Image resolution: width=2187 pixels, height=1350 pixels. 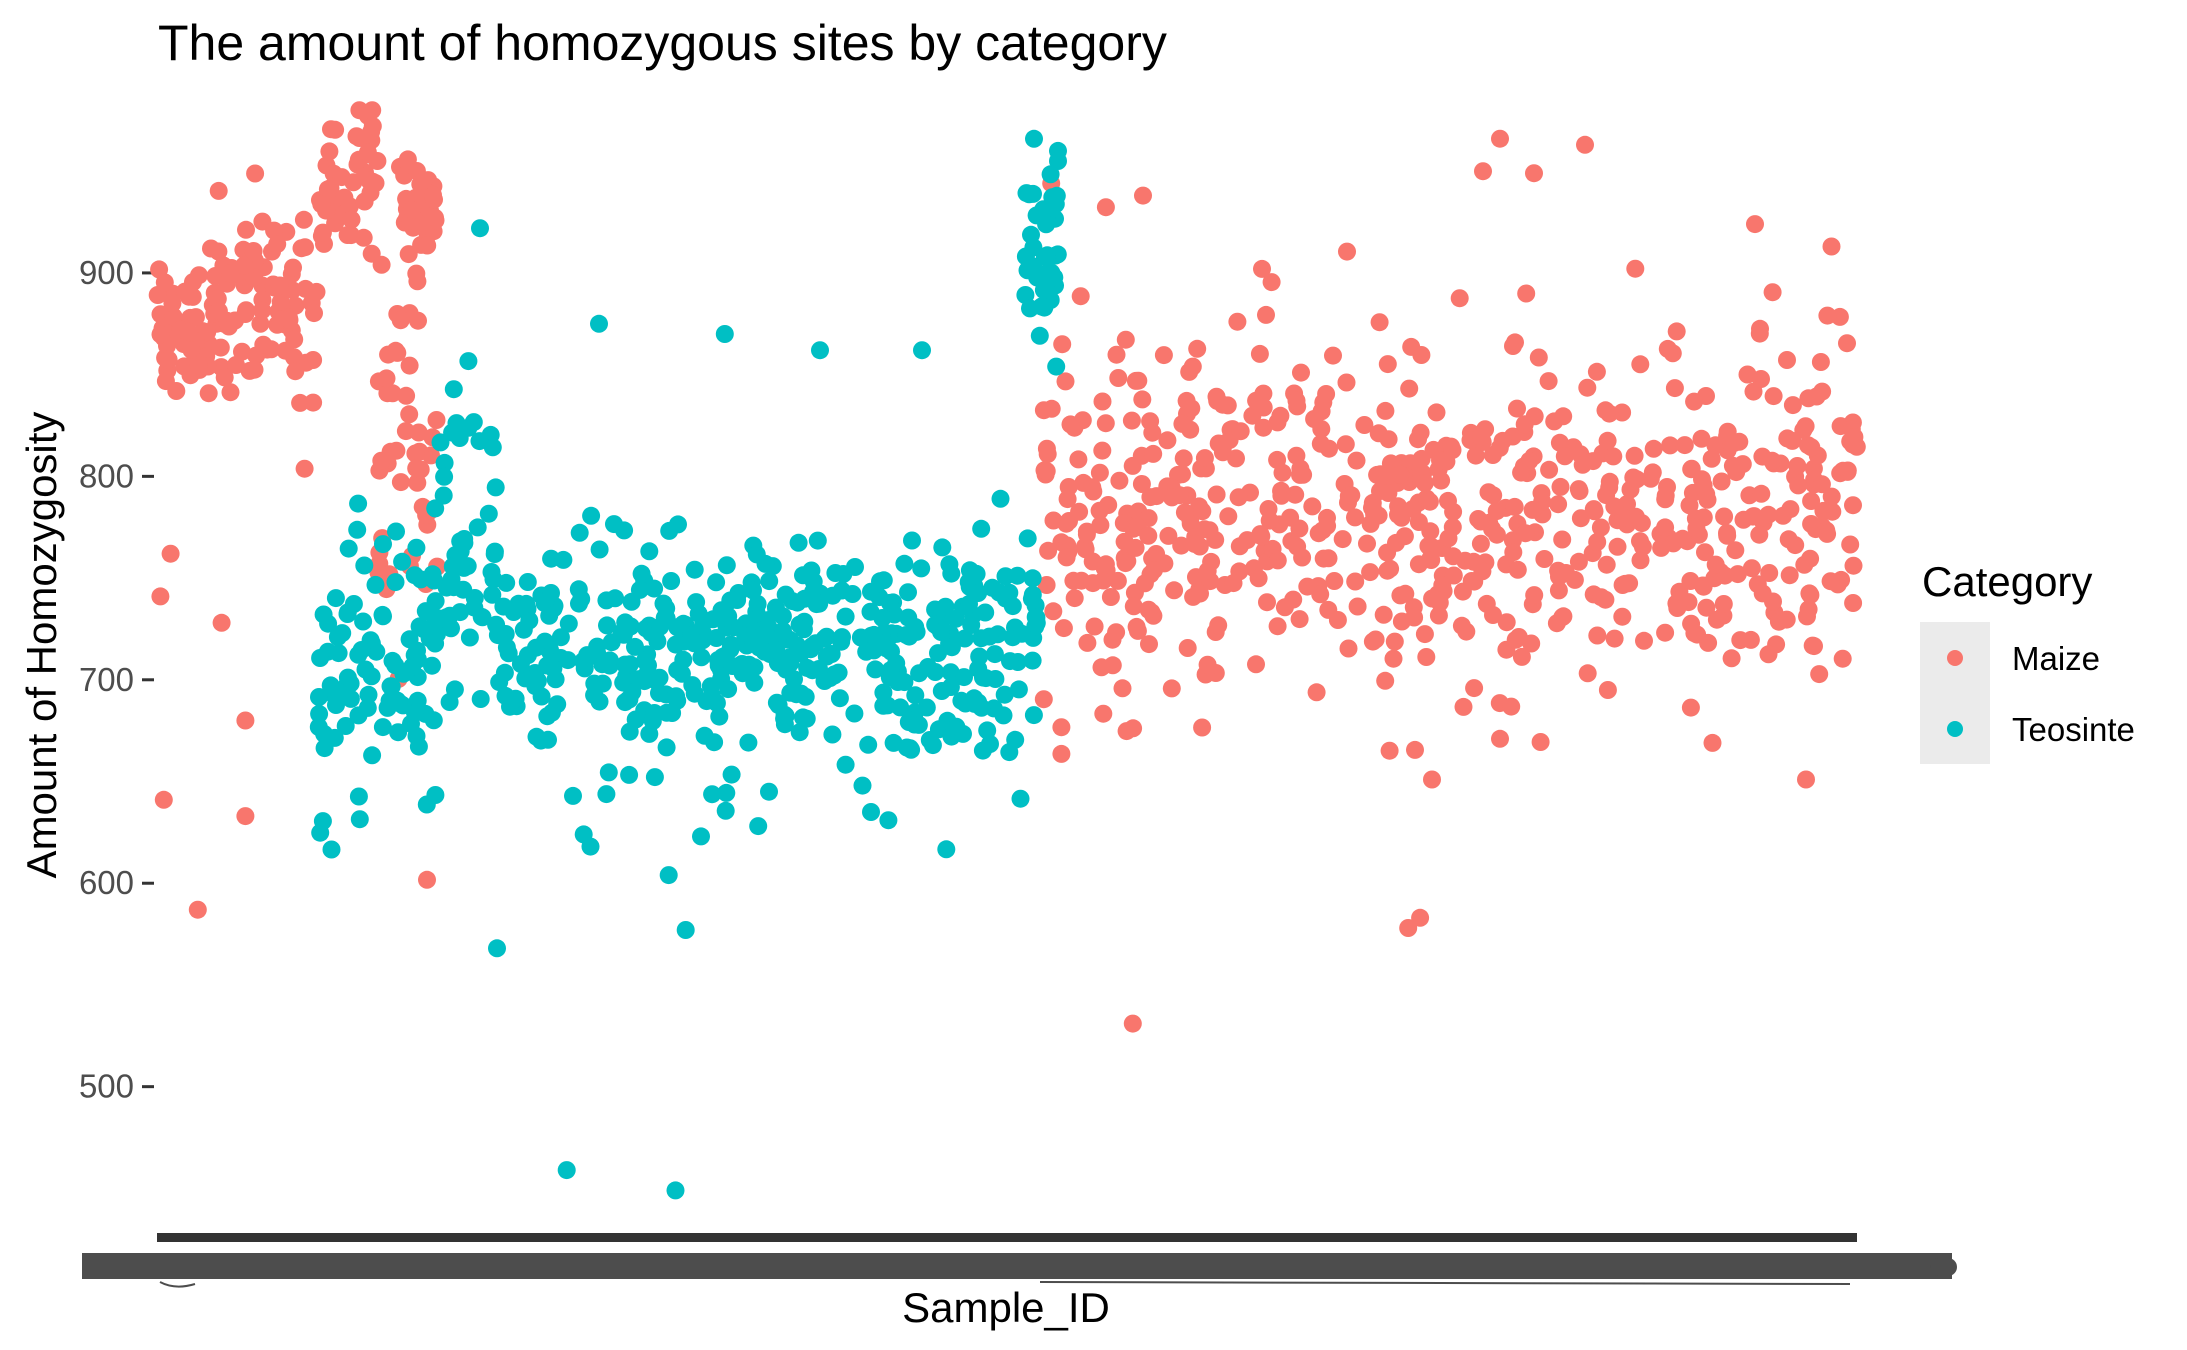 What do you see at coordinates (41, 645) in the screenshot?
I see `y-axis-title: Amount of Homozygosity` at bounding box center [41, 645].